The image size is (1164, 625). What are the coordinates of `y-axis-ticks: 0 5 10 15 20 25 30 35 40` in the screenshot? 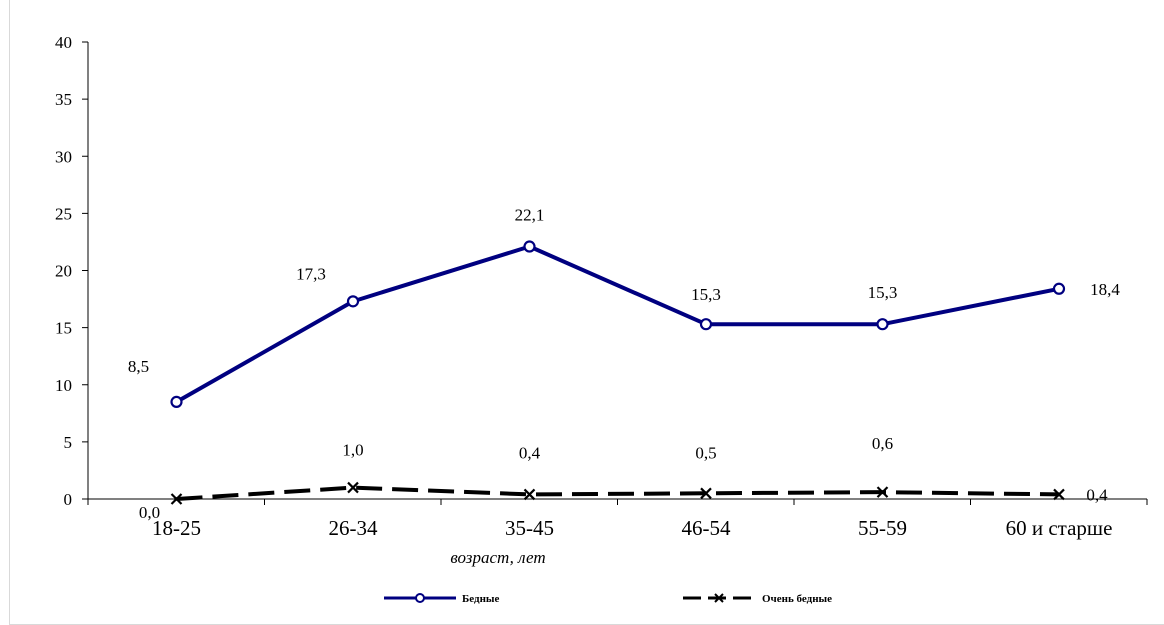 It's located at (71, 271).